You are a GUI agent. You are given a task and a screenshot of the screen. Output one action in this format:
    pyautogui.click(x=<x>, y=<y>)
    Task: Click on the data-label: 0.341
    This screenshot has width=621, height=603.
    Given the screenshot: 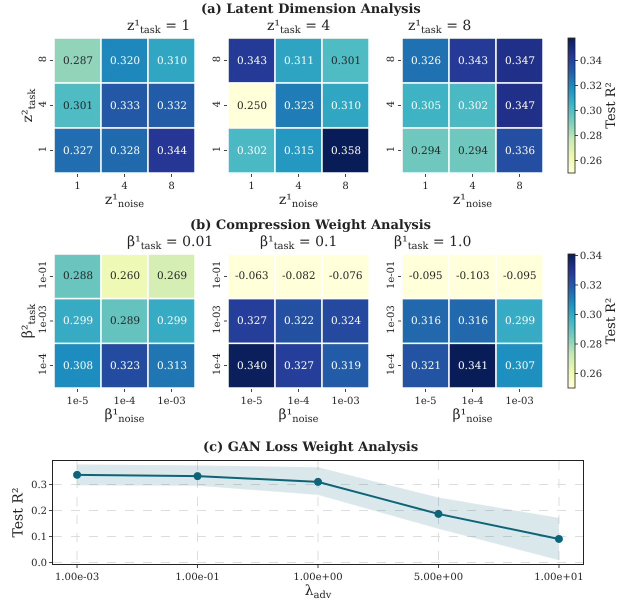 What is the action you would take?
    pyautogui.click(x=473, y=366)
    